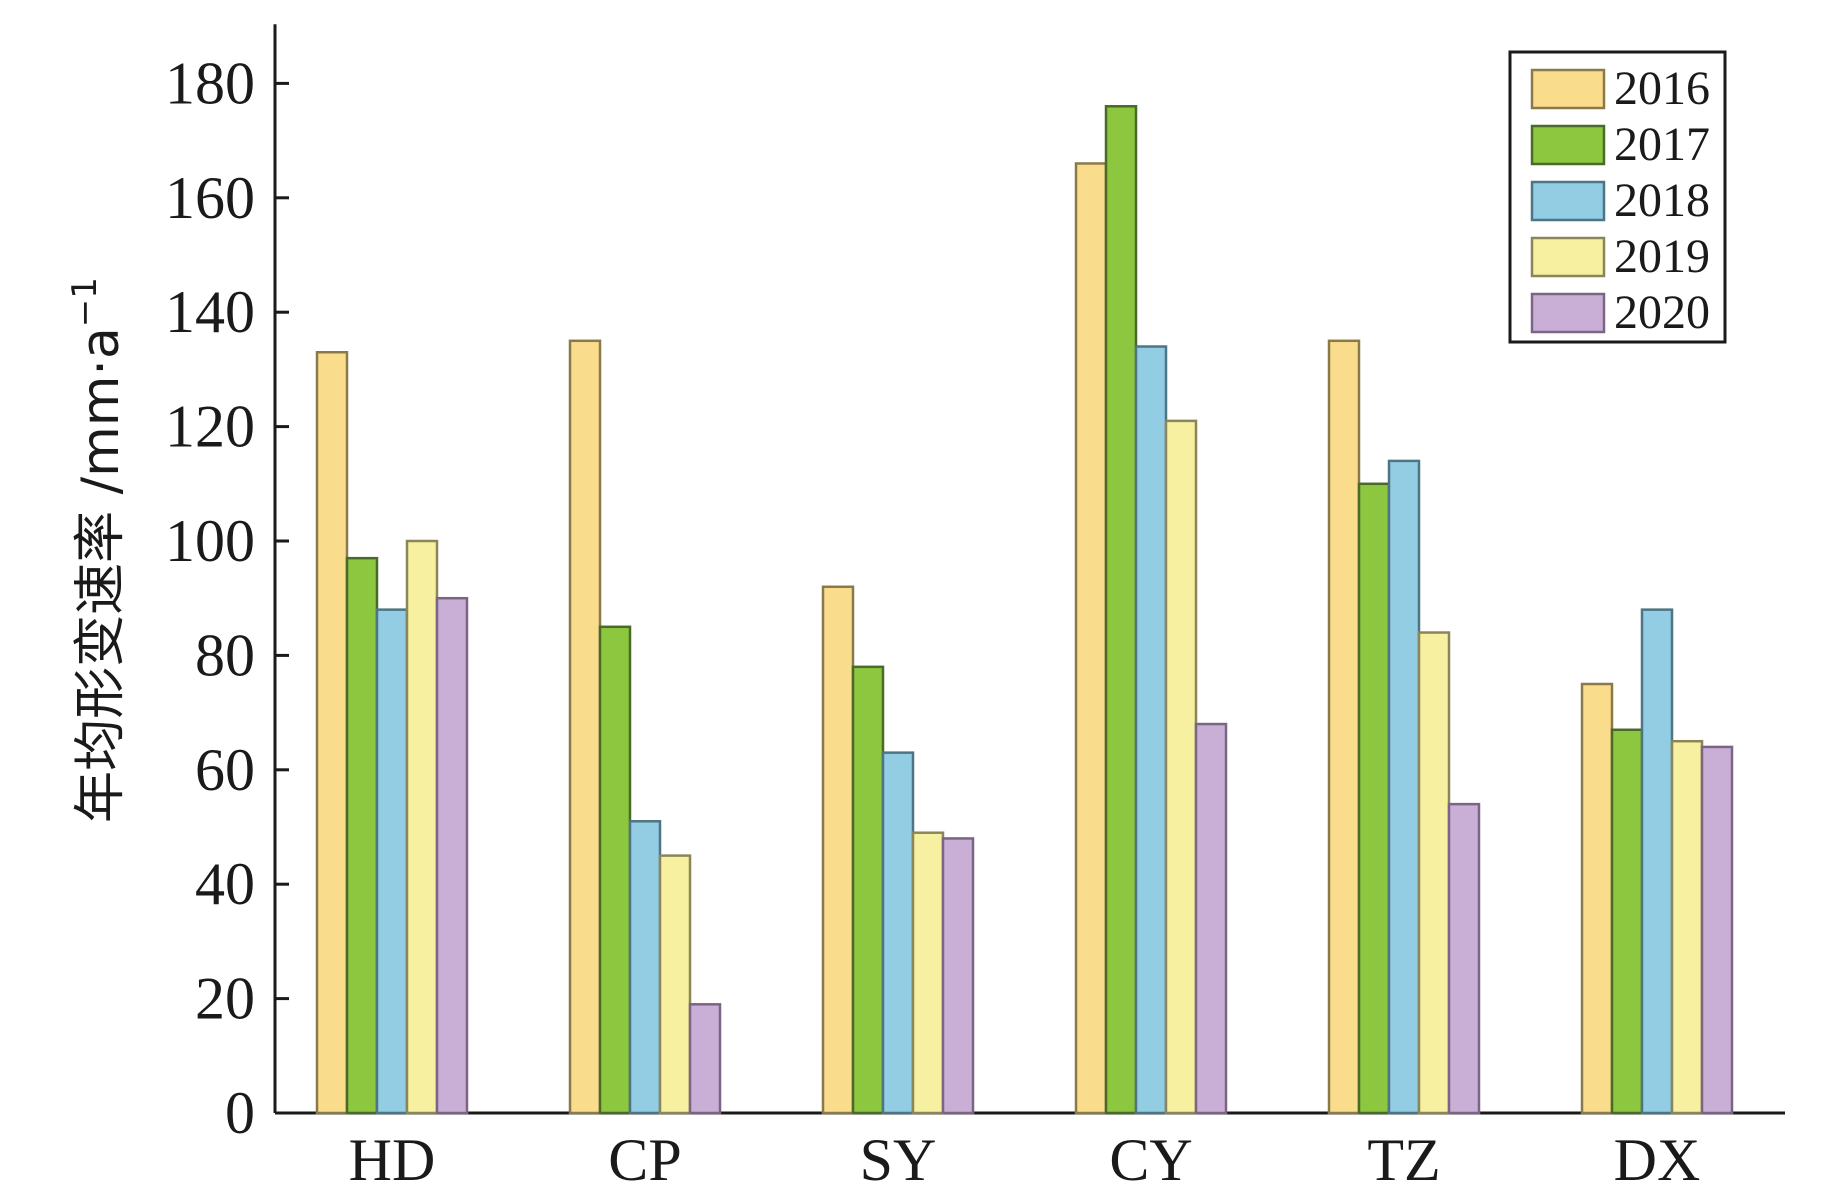 Image resolution: width=1843 pixels, height=1181 pixels. What do you see at coordinates (452, 855) in the screenshot?
I see `bar-hd-2020` at bounding box center [452, 855].